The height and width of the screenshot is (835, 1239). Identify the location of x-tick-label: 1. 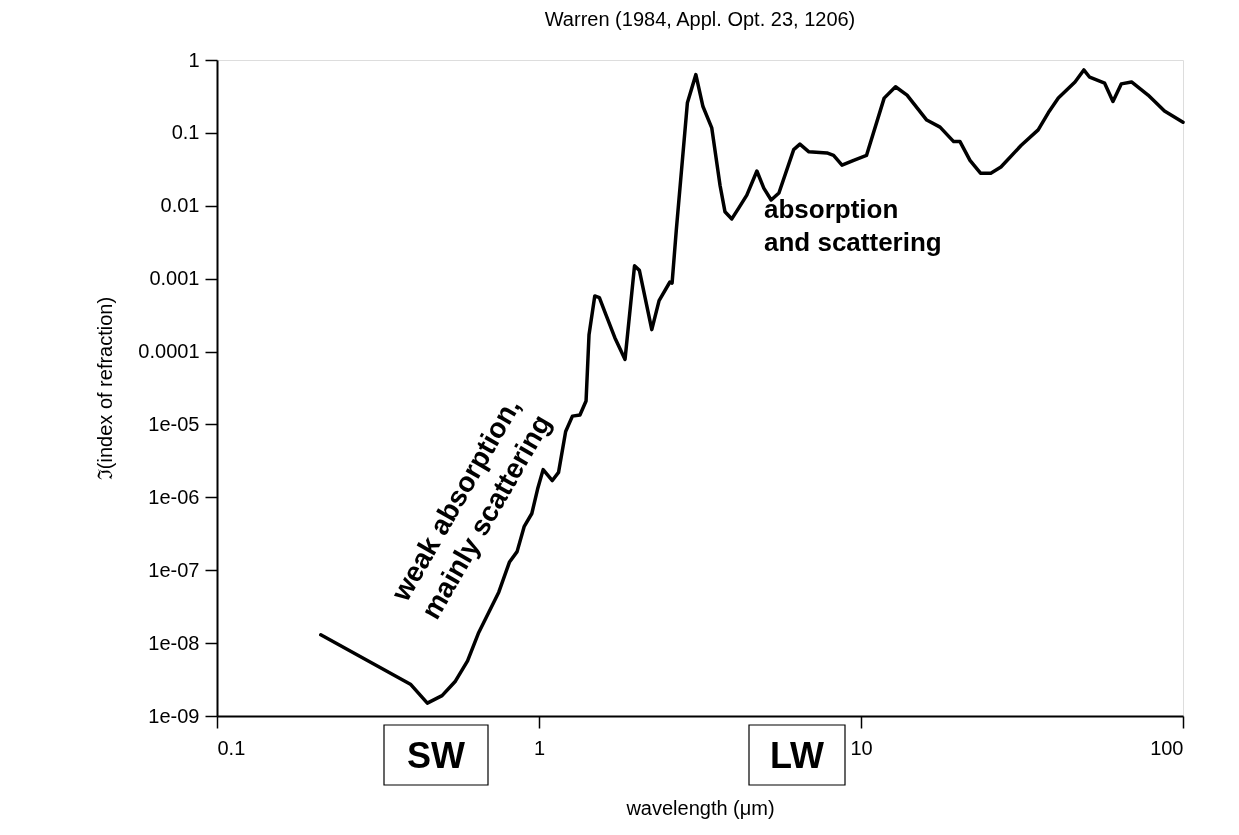
(539, 747).